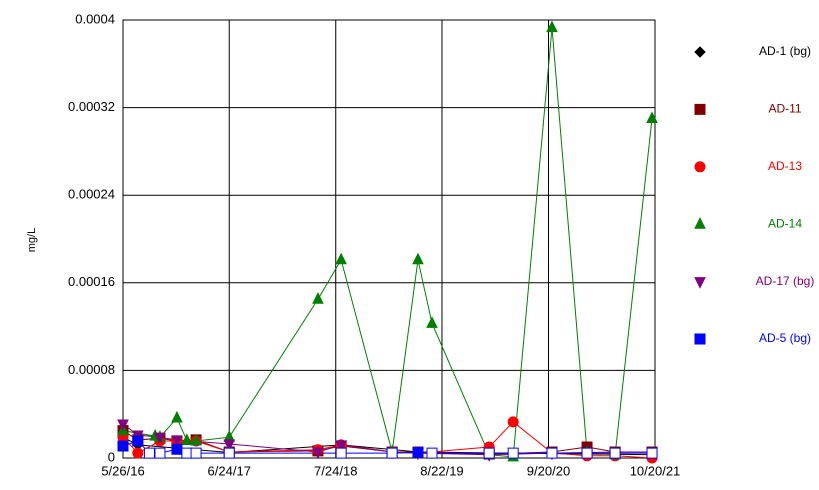 The image size is (819, 490). What do you see at coordinates (122, 470) in the screenshot?
I see `x-tick-label: 5/26/16` at bounding box center [122, 470].